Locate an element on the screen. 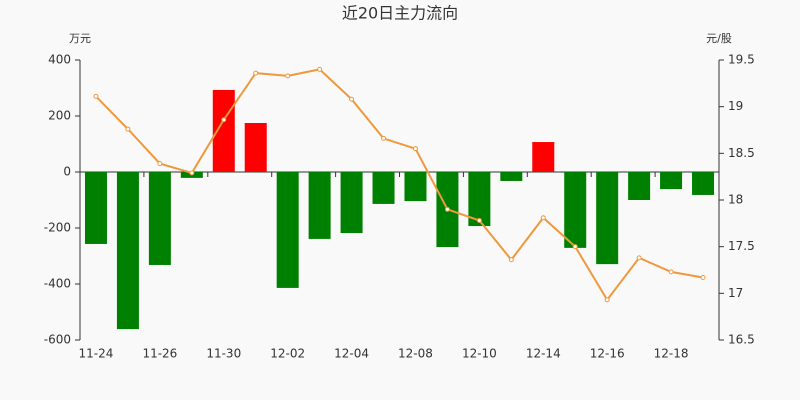 This screenshot has width=800, height=400. y2-tick-label: 19 is located at coordinates (735, 106).